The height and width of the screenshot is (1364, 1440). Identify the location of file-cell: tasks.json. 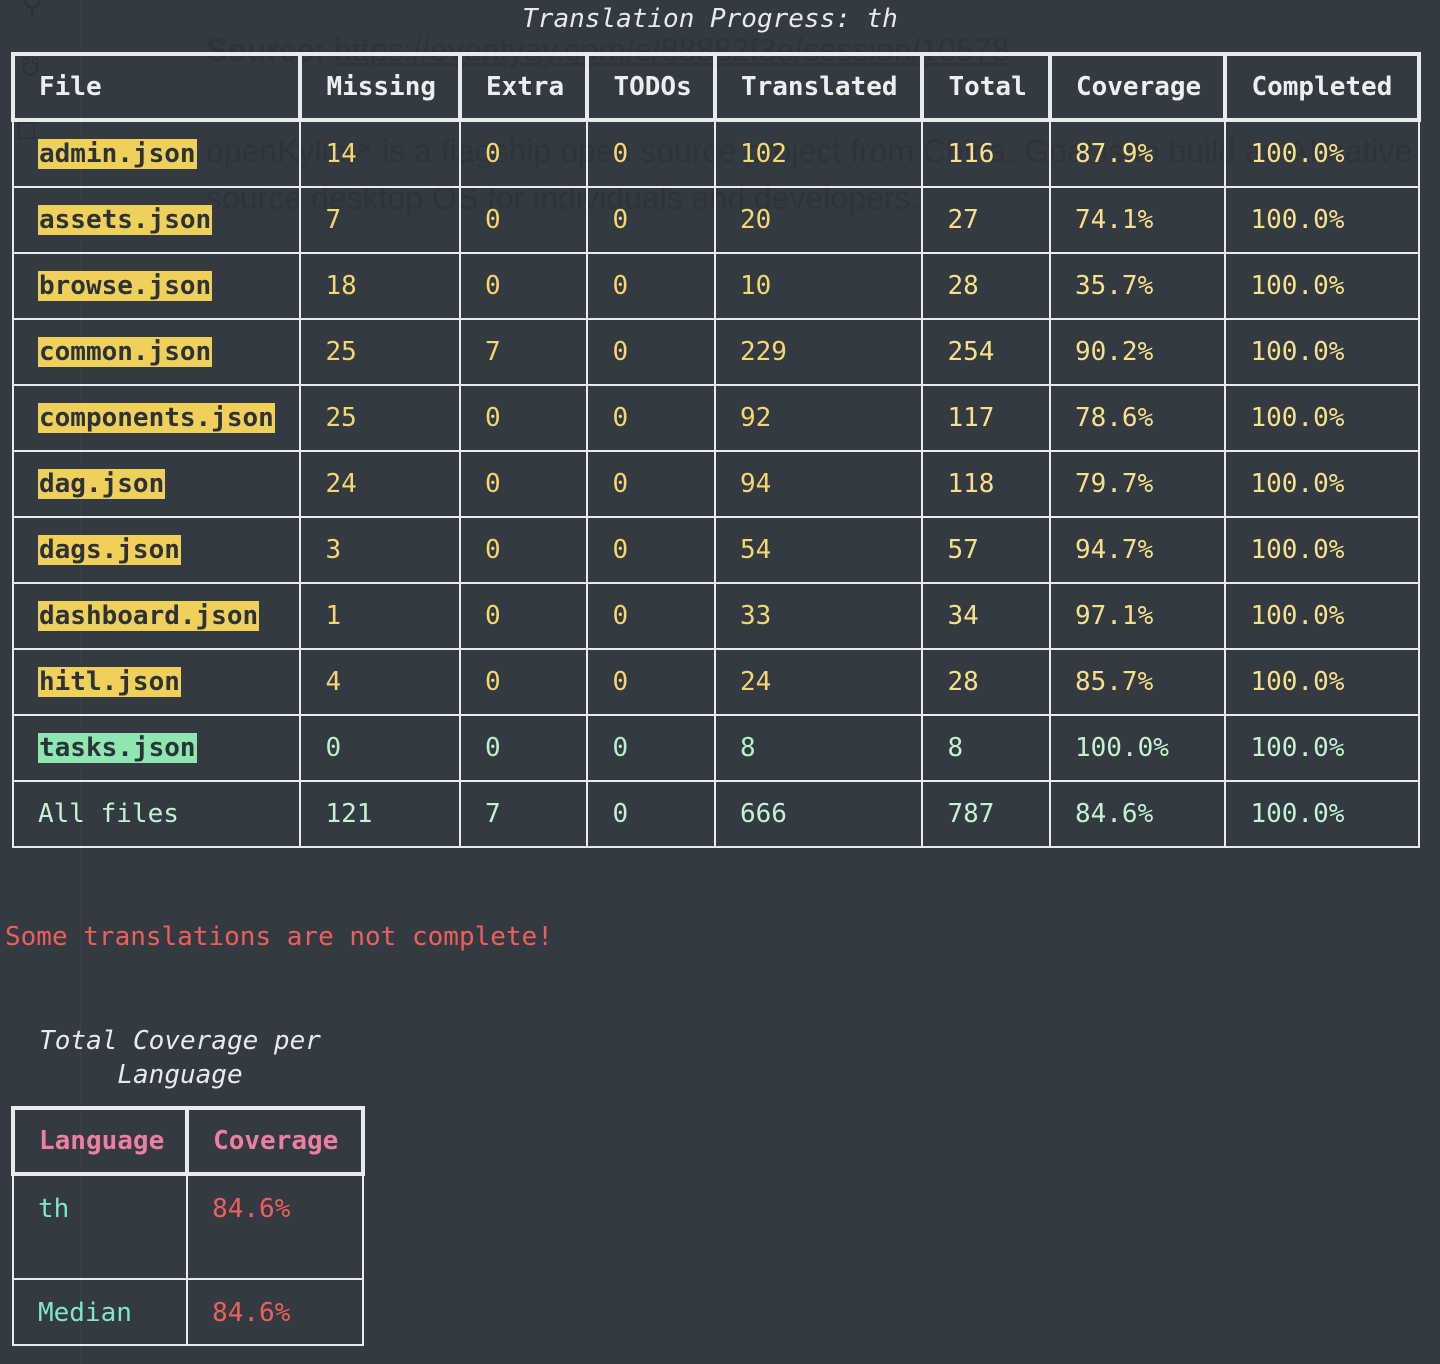
(156, 748).